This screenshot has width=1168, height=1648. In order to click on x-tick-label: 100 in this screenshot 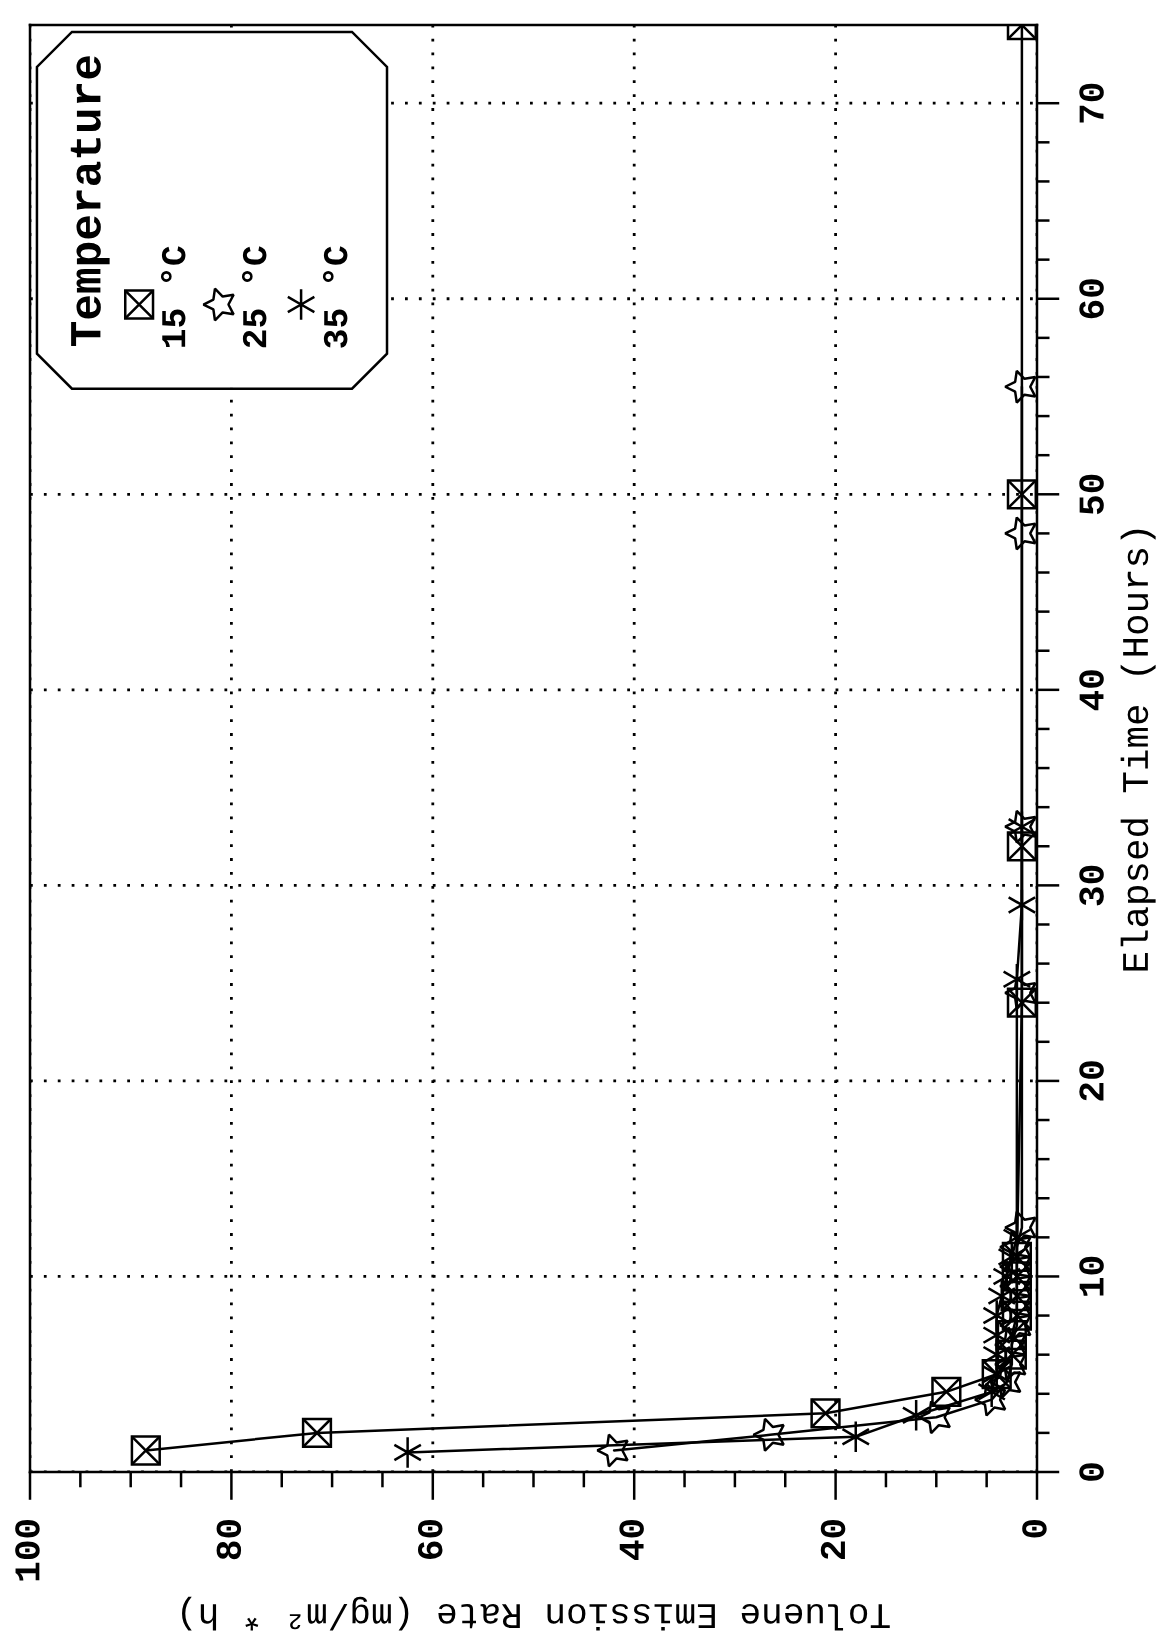, I will do `click(27, 1550)`.